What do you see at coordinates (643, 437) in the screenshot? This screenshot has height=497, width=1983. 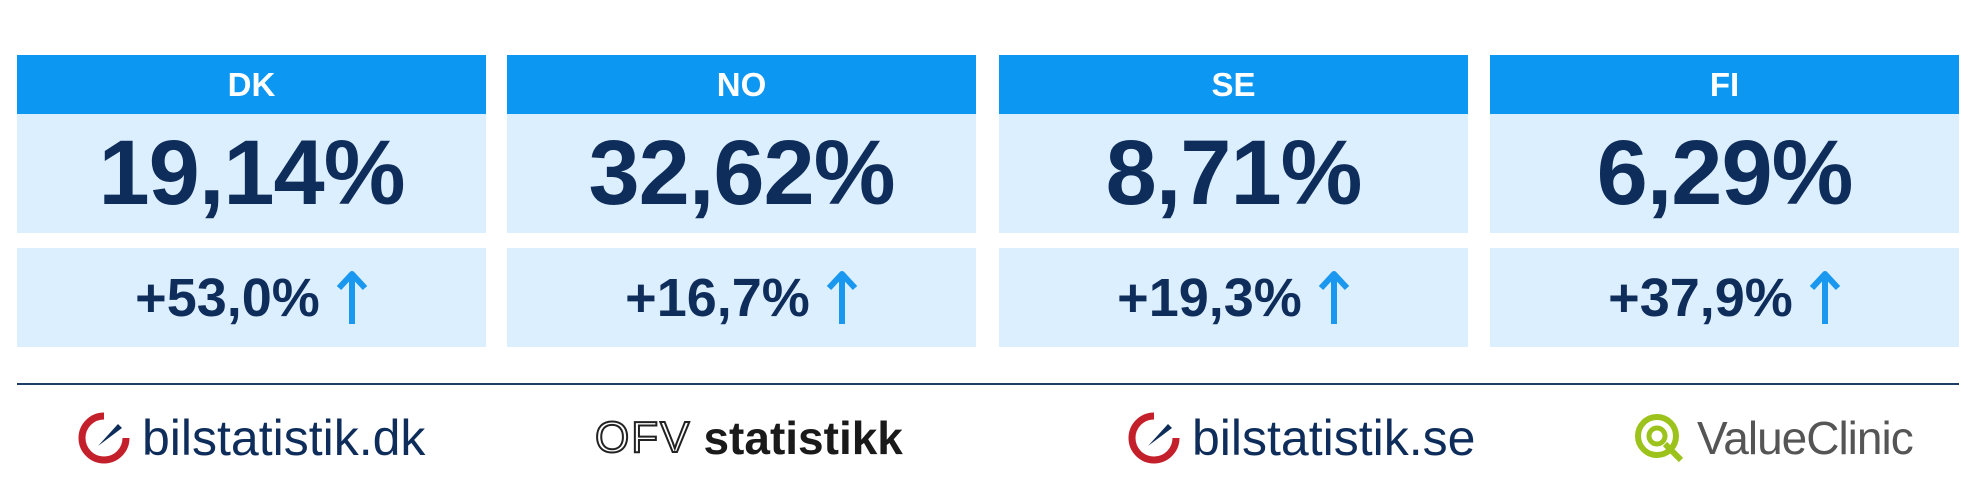 I see `logo-mark: OFV` at bounding box center [643, 437].